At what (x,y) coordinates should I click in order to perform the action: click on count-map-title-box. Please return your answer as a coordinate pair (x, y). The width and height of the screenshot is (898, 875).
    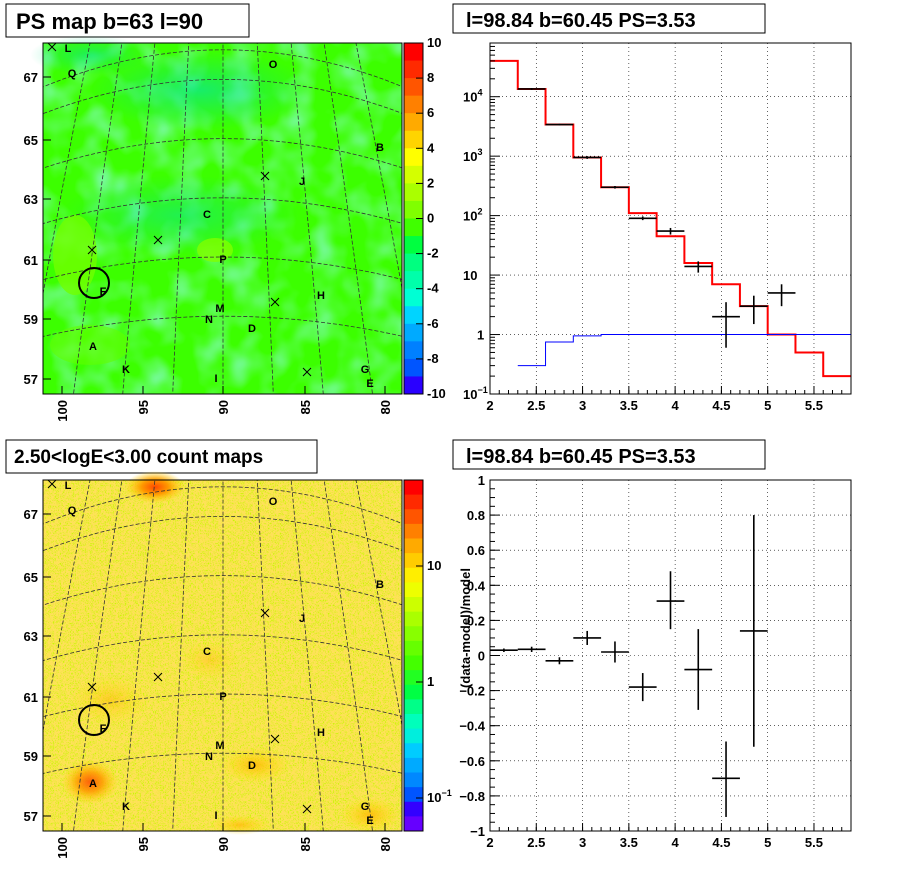
    Looking at the image, I should click on (161, 456).